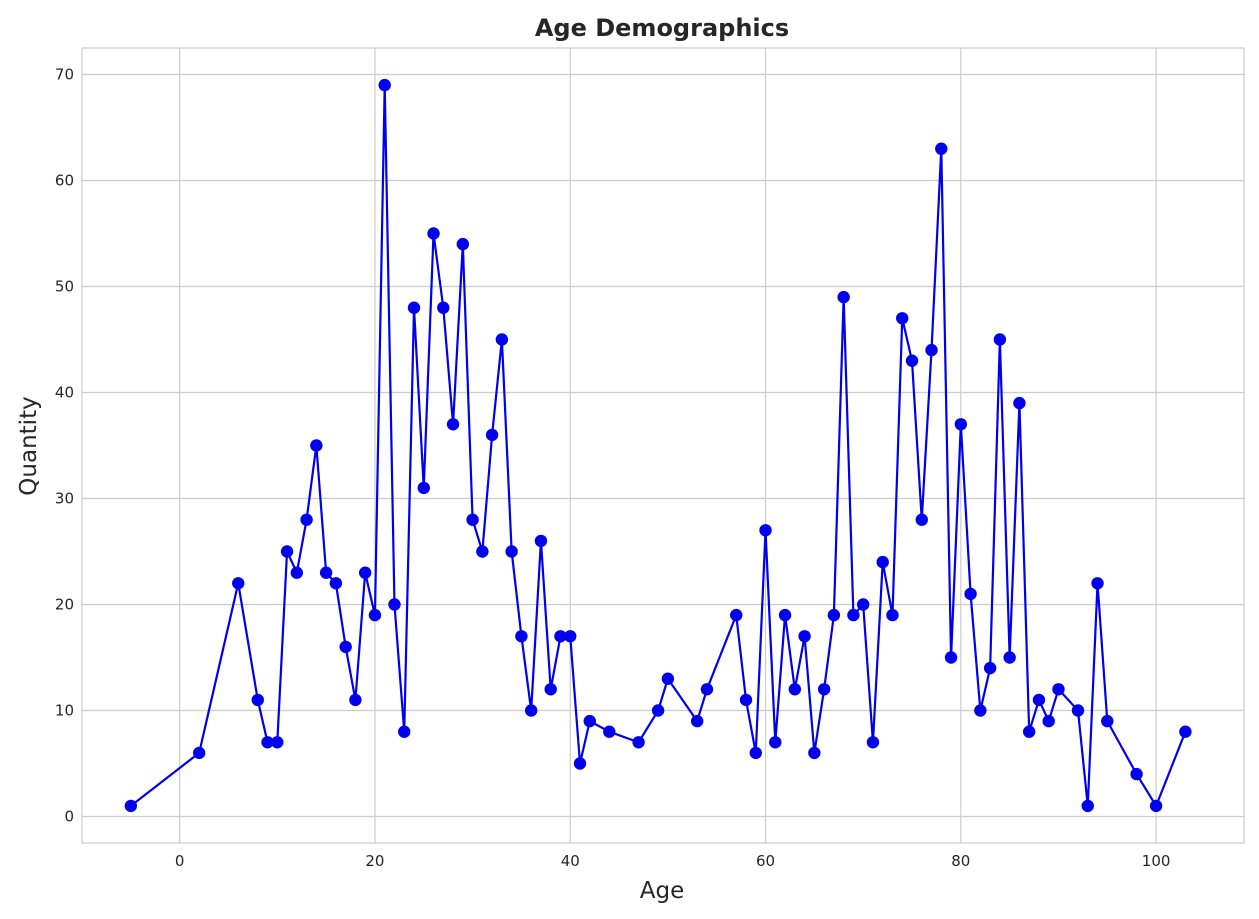 Image resolution: width=1259 pixels, height=919 pixels. What do you see at coordinates (64, 287) in the screenshot?
I see `y-tick-label: 50` at bounding box center [64, 287].